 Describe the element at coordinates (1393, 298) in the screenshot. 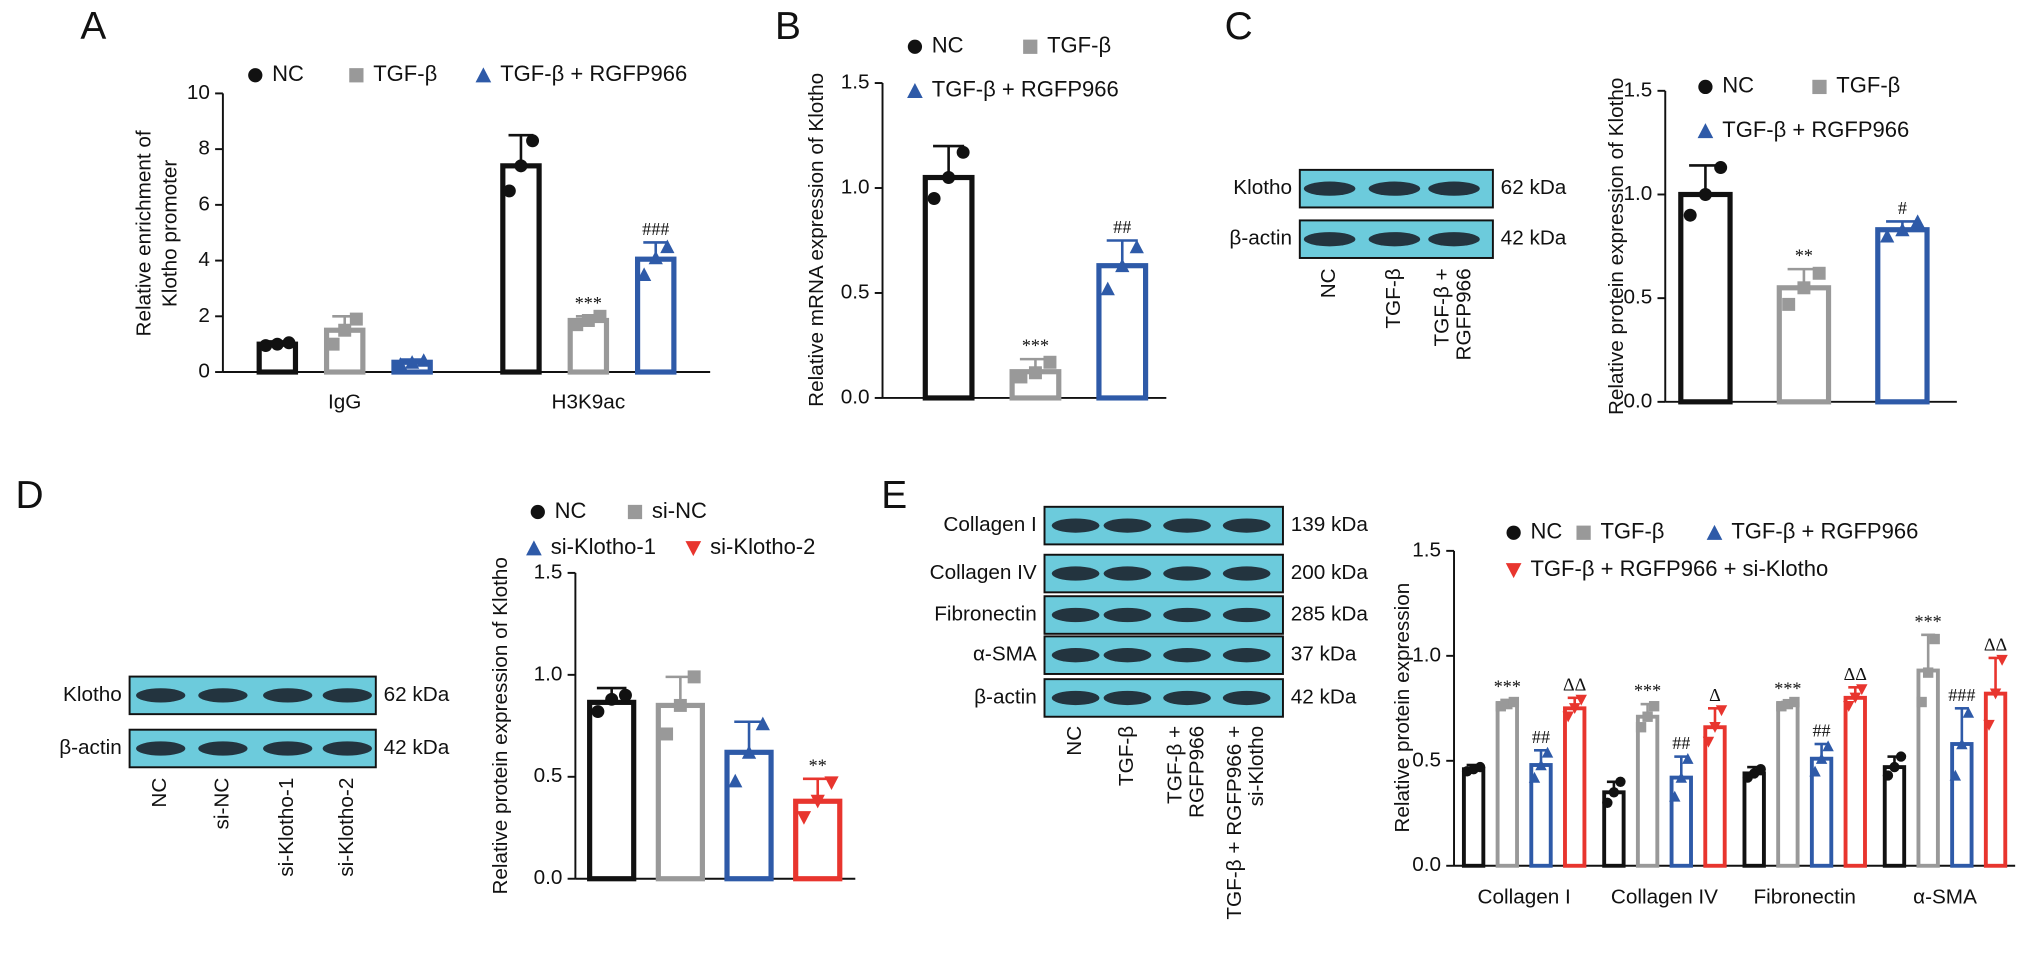

I see `lane-label: TGF-β` at that location.